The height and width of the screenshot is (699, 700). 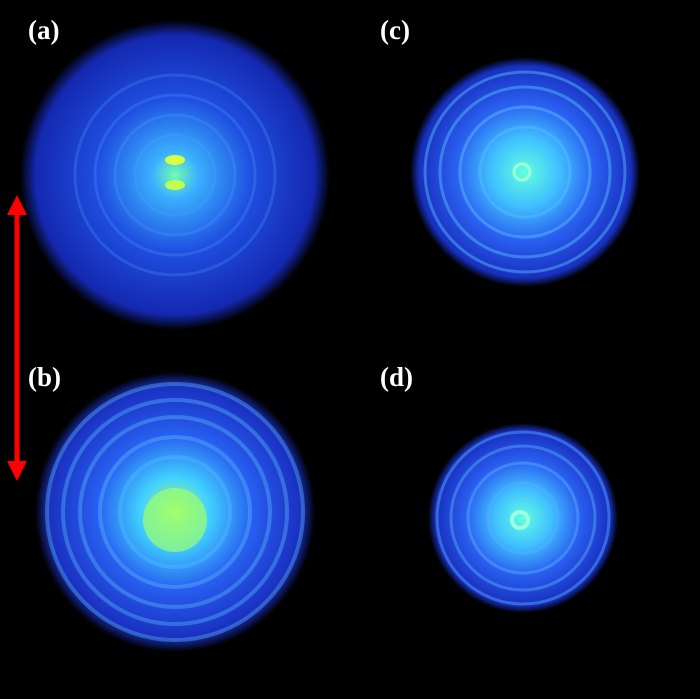 I want to click on panel-label-b: (b), so click(x=44, y=377).